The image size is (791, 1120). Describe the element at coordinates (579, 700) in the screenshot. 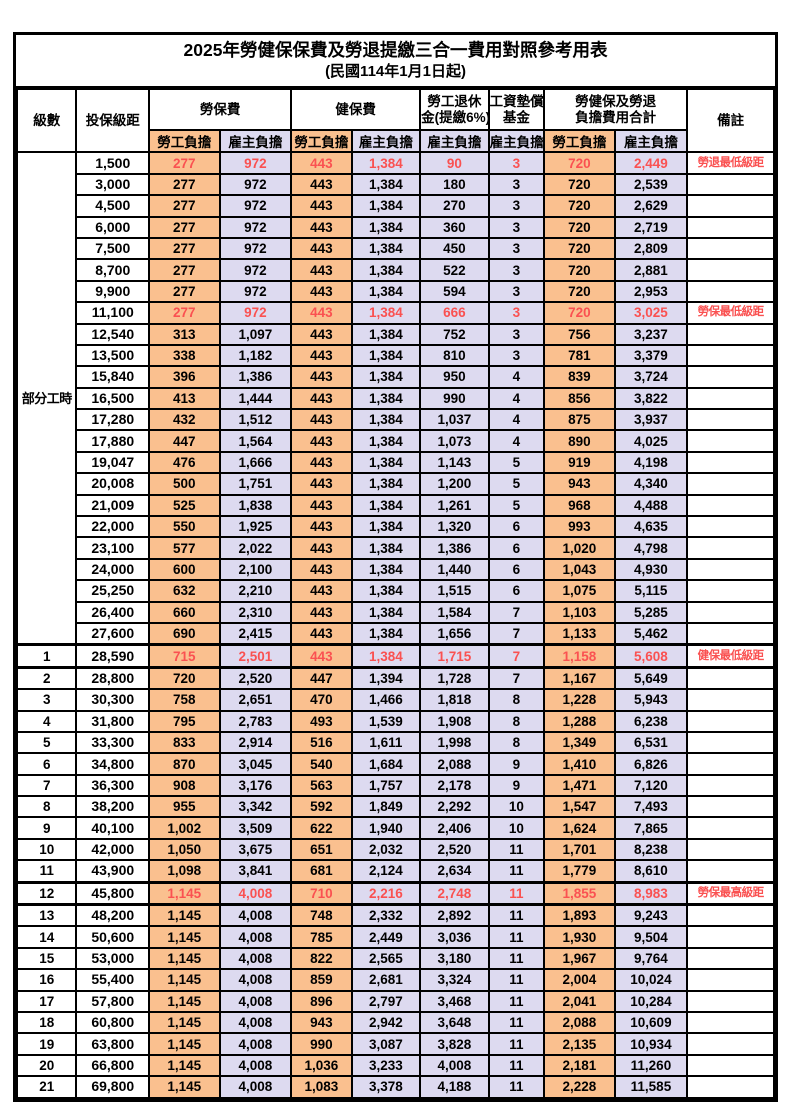

I see `fee-value-cell: 1,228` at that location.